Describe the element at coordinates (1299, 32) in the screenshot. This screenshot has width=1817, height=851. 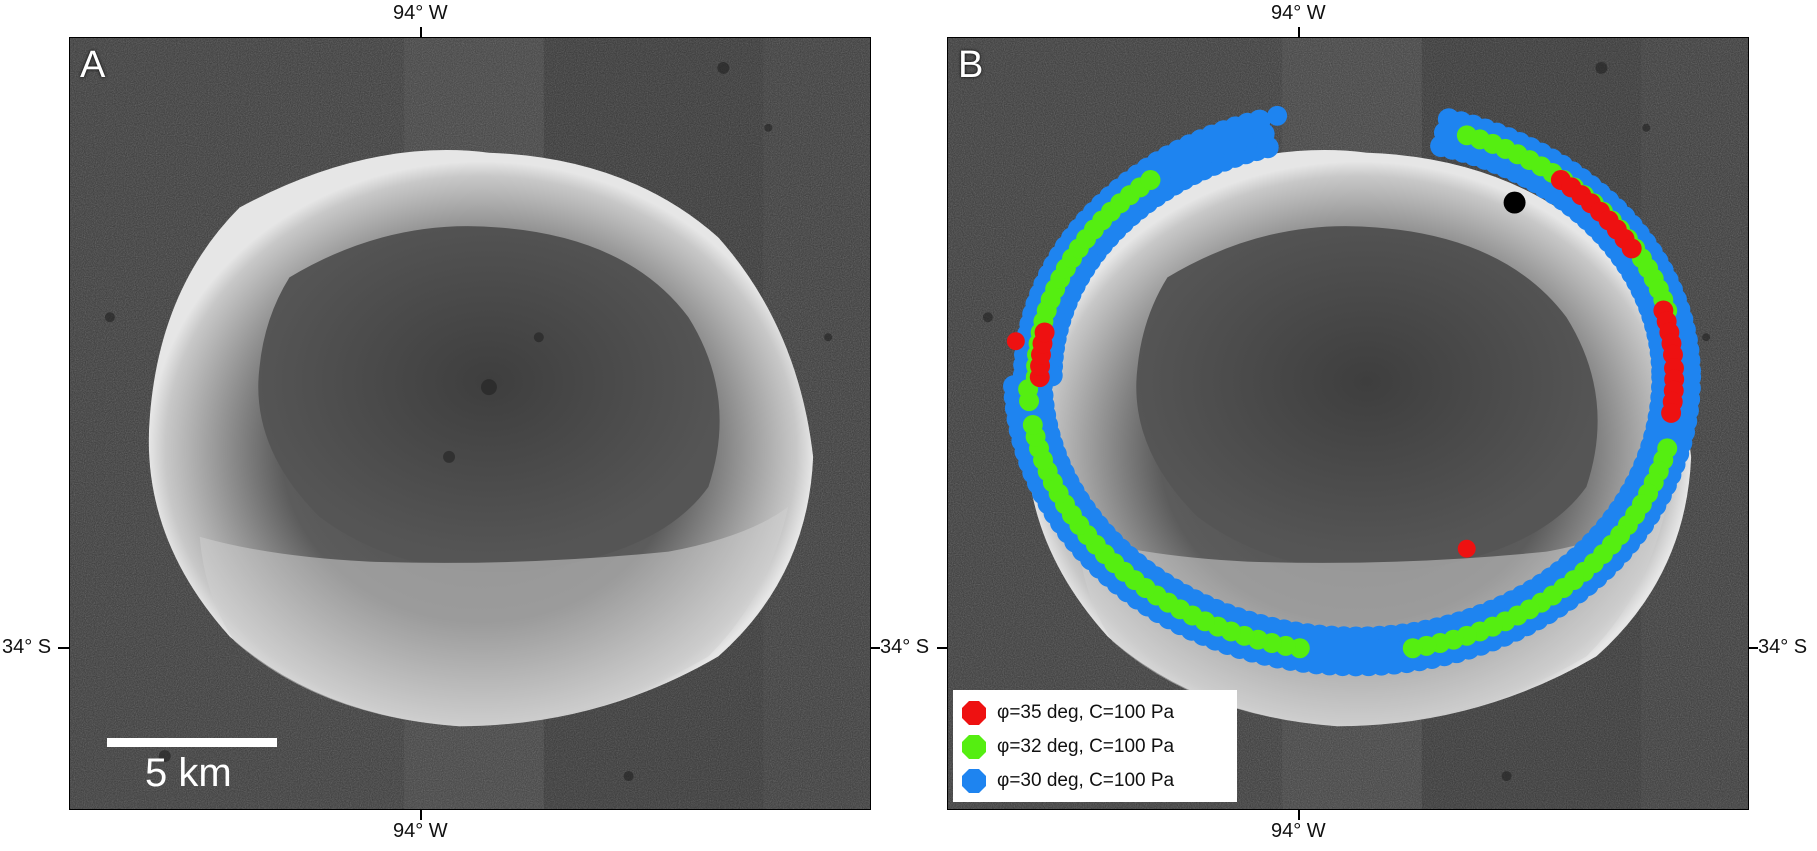
I see `top-tick-b` at that location.